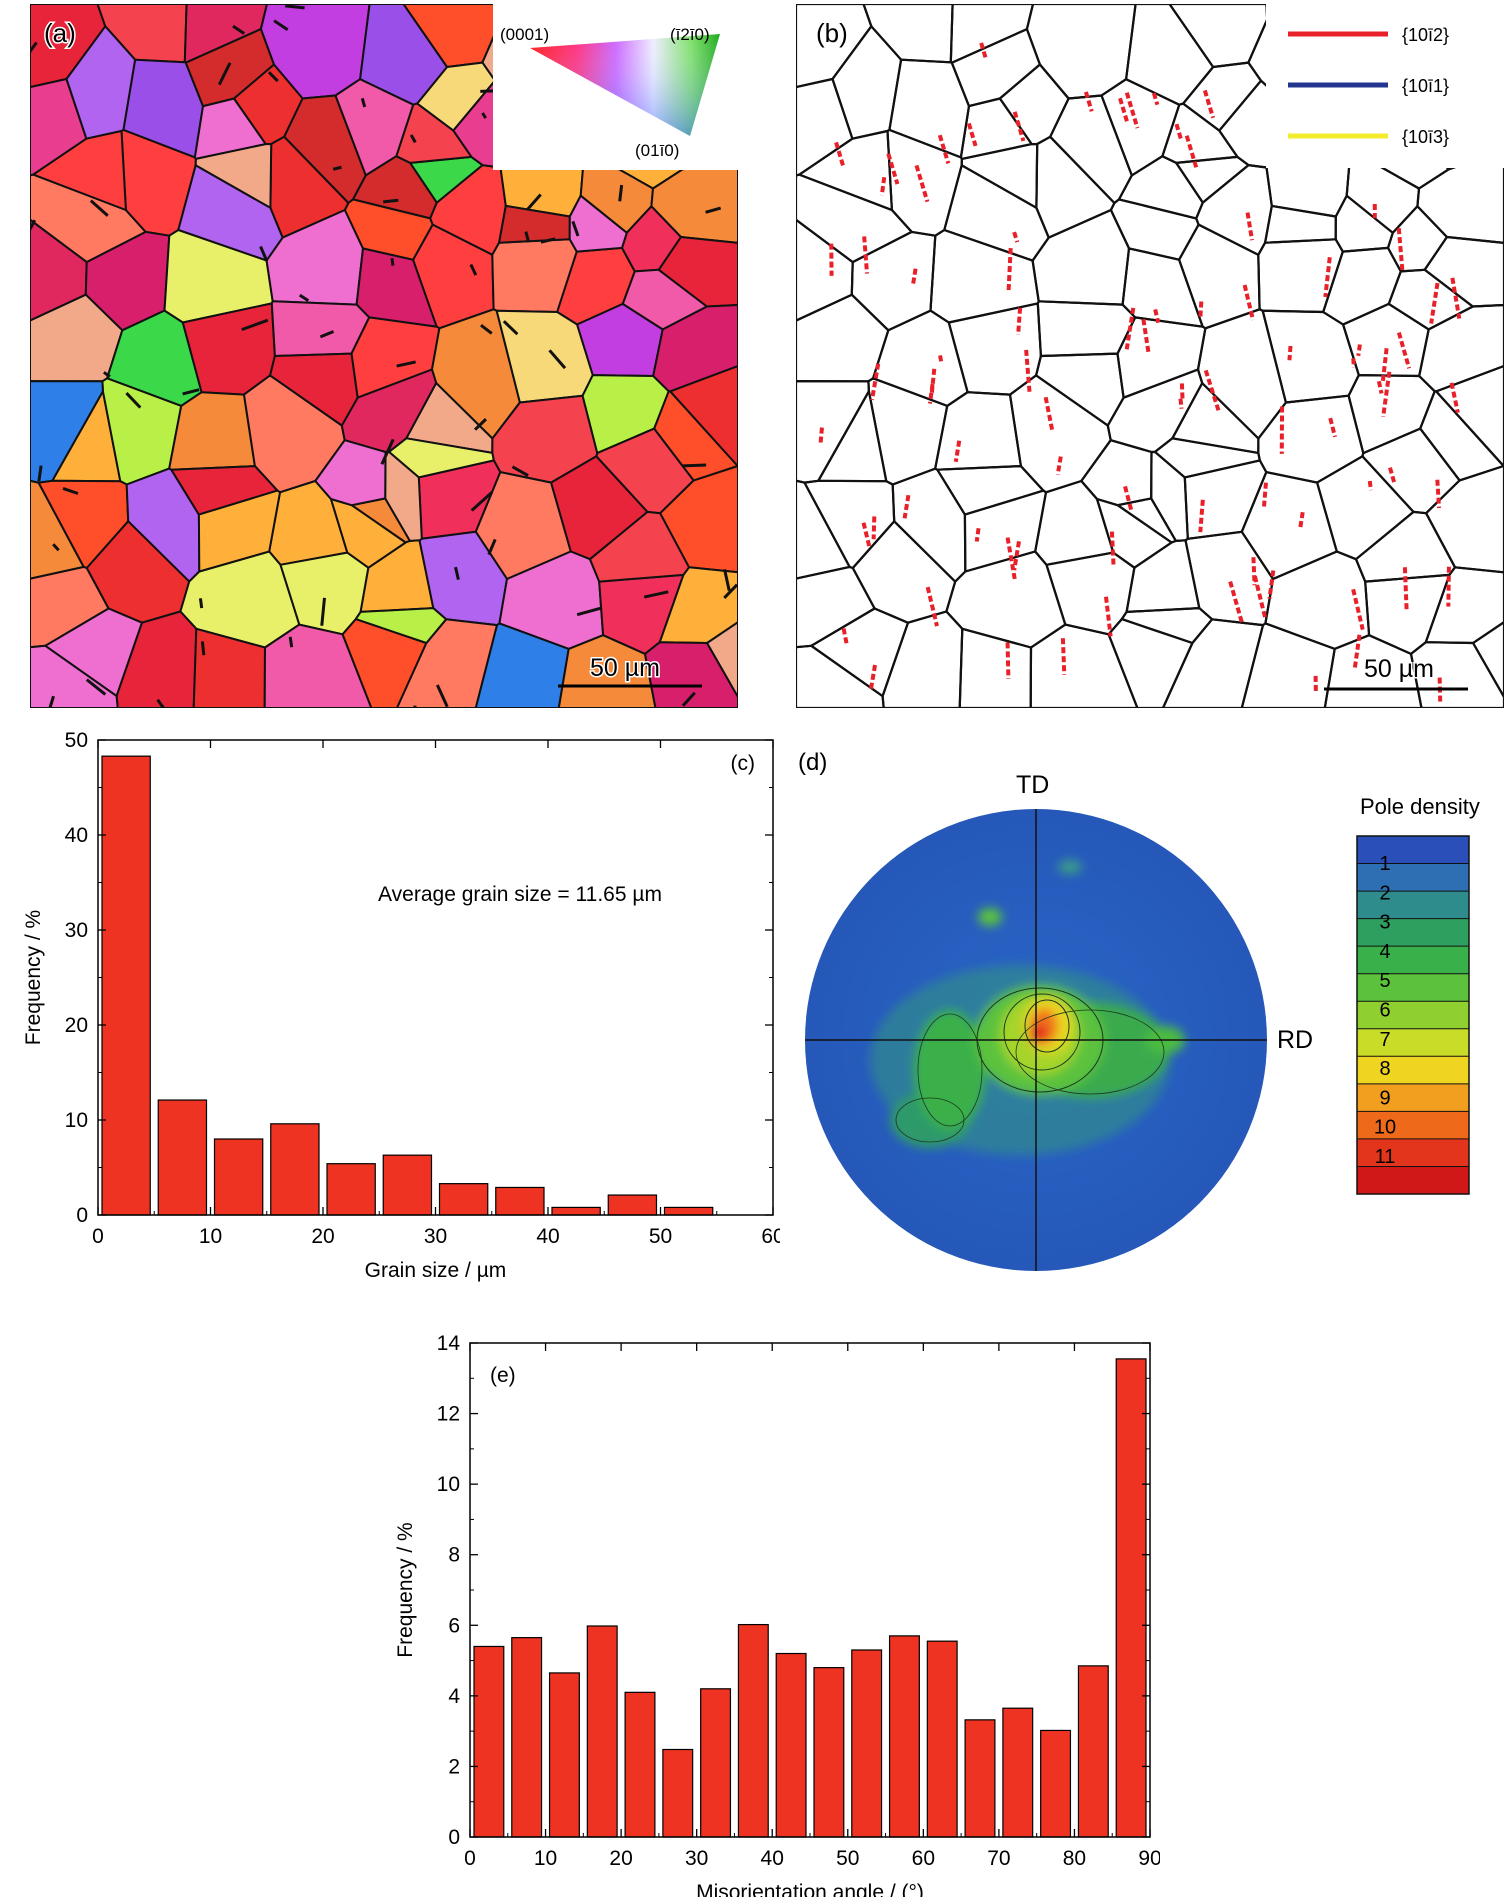 The height and width of the screenshot is (1902, 1508). What do you see at coordinates (1425, 35) in the screenshot?
I see `legend-label-0: {10ī2}` at bounding box center [1425, 35].